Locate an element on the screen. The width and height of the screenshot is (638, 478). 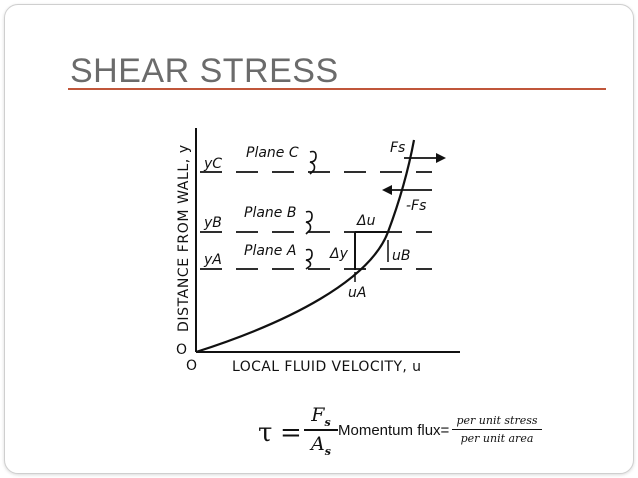
level-label-c: yC is located at coordinates (212, 164).